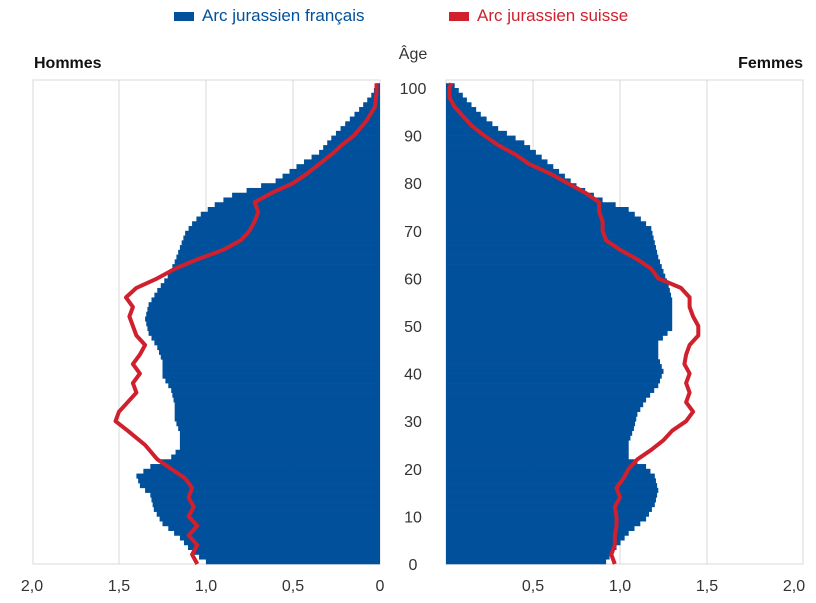  What do you see at coordinates (459, 16) in the screenshot?
I see `legend-swatch-suisse` at bounding box center [459, 16].